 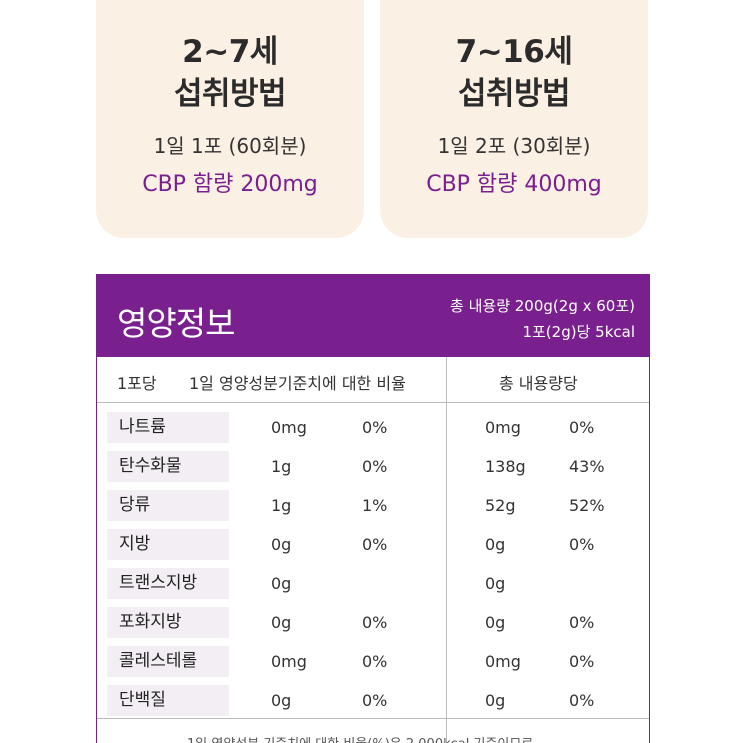 I want to click on table-row: 탄수화물 1g 0% 138g 43%, so click(x=373, y=466).